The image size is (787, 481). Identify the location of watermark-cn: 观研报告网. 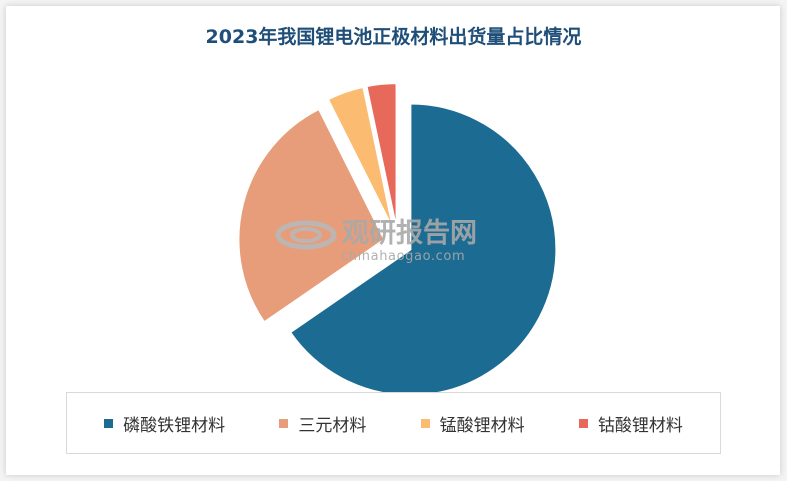
(409, 233).